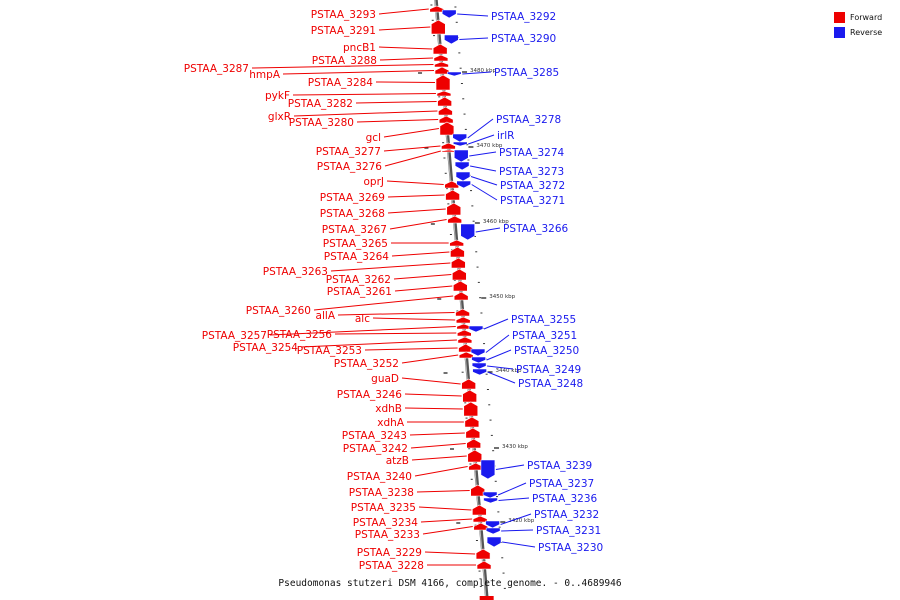 This screenshot has height=600, width=900. What do you see at coordinates (279, 117) in the screenshot?
I see `forward-gene-label: glxR` at bounding box center [279, 117].